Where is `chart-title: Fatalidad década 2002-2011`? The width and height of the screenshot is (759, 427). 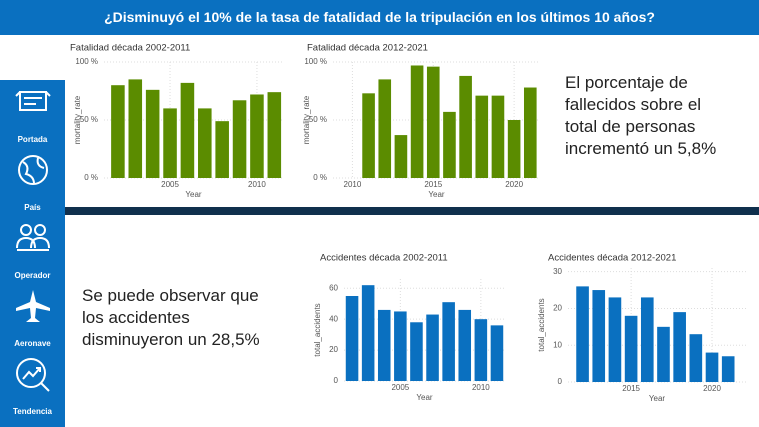 chart-title: Fatalidad década 2002-2011 is located at coordinates (130, 48).